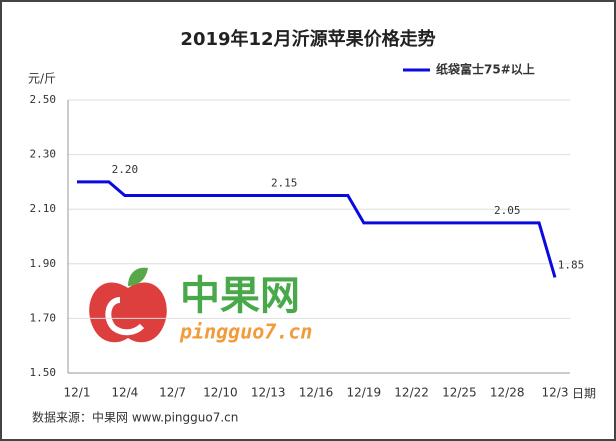 This screenshot has height=441, width=616. Describe the element at coordinates (507, 393) in the screenshot. I see `x-tick-label: 12/28` at that location.